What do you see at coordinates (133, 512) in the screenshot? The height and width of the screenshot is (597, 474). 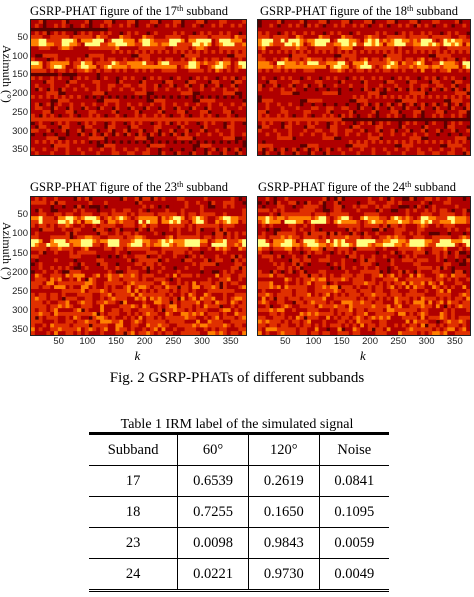 I see `table-cell: 18` at bounding box center [133, 512].